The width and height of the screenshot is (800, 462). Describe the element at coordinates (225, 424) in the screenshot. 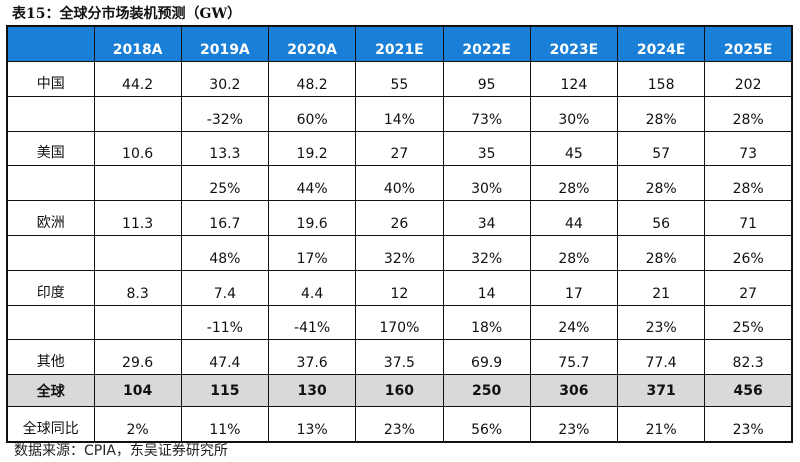

I see `table-cell: 11%` at that location.